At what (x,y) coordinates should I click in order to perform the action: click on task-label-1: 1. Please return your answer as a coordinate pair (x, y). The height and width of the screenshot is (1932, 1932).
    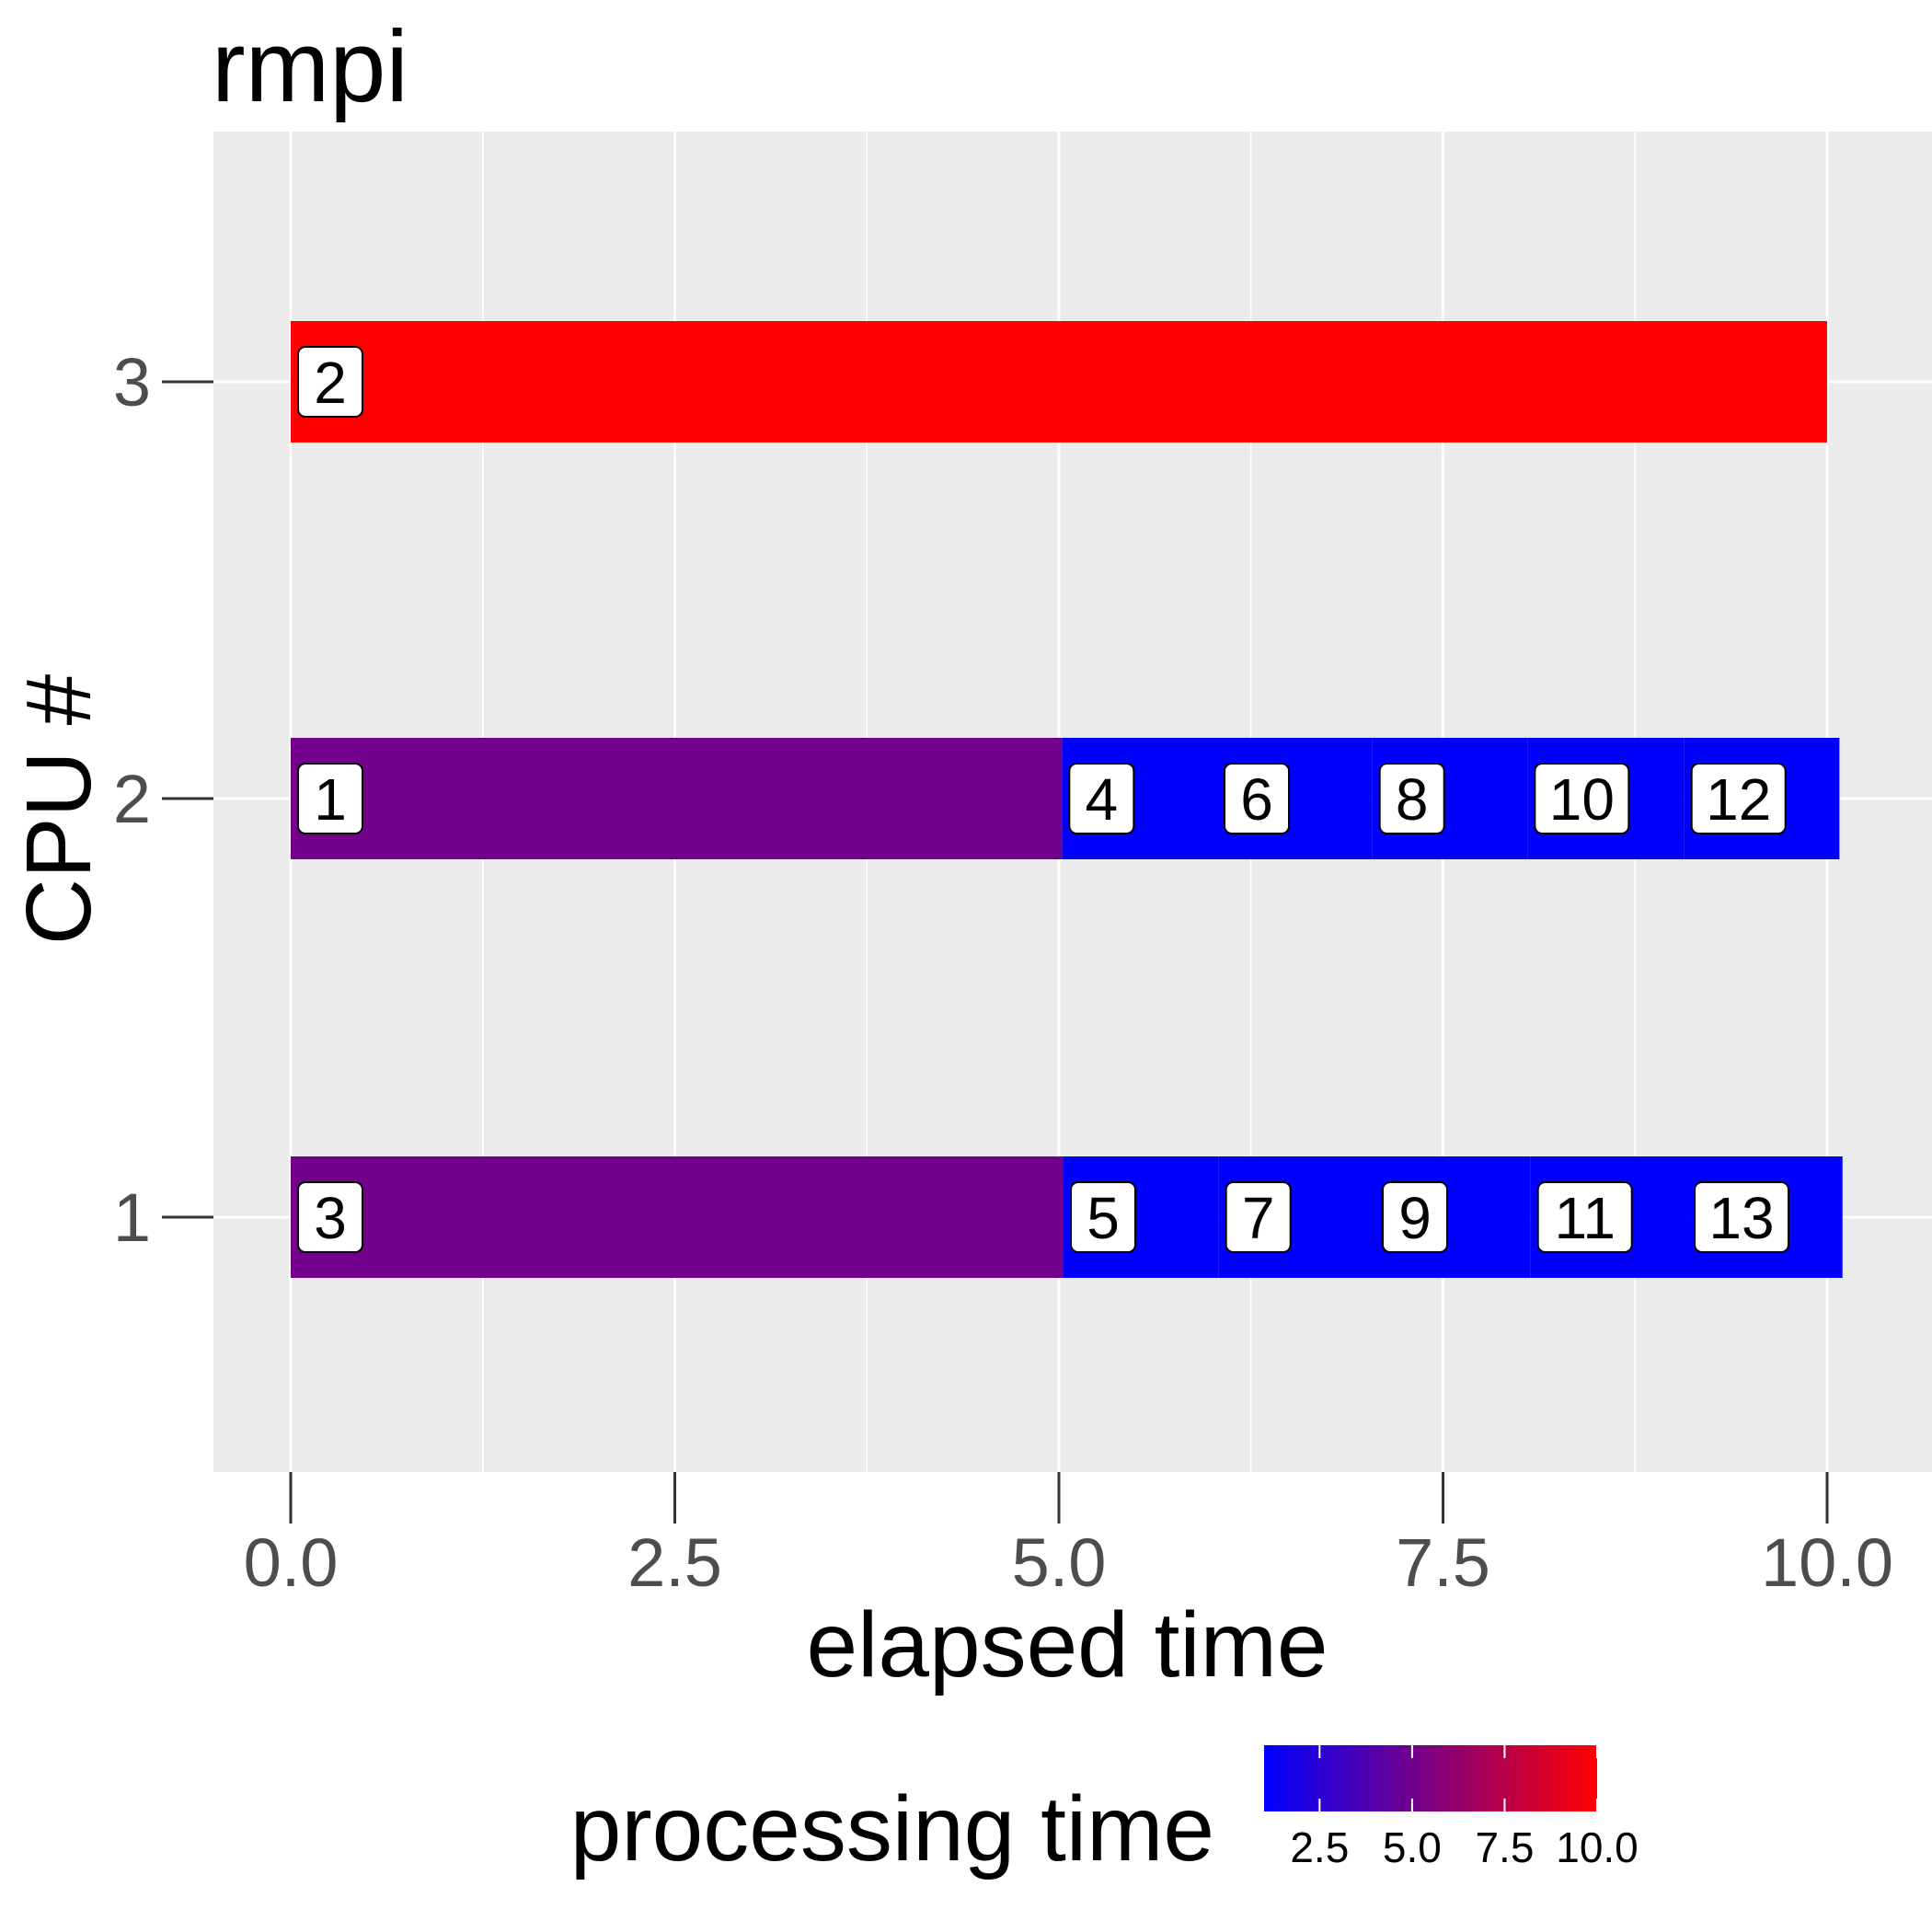
    Looking at the image, I should click on (330, 798).